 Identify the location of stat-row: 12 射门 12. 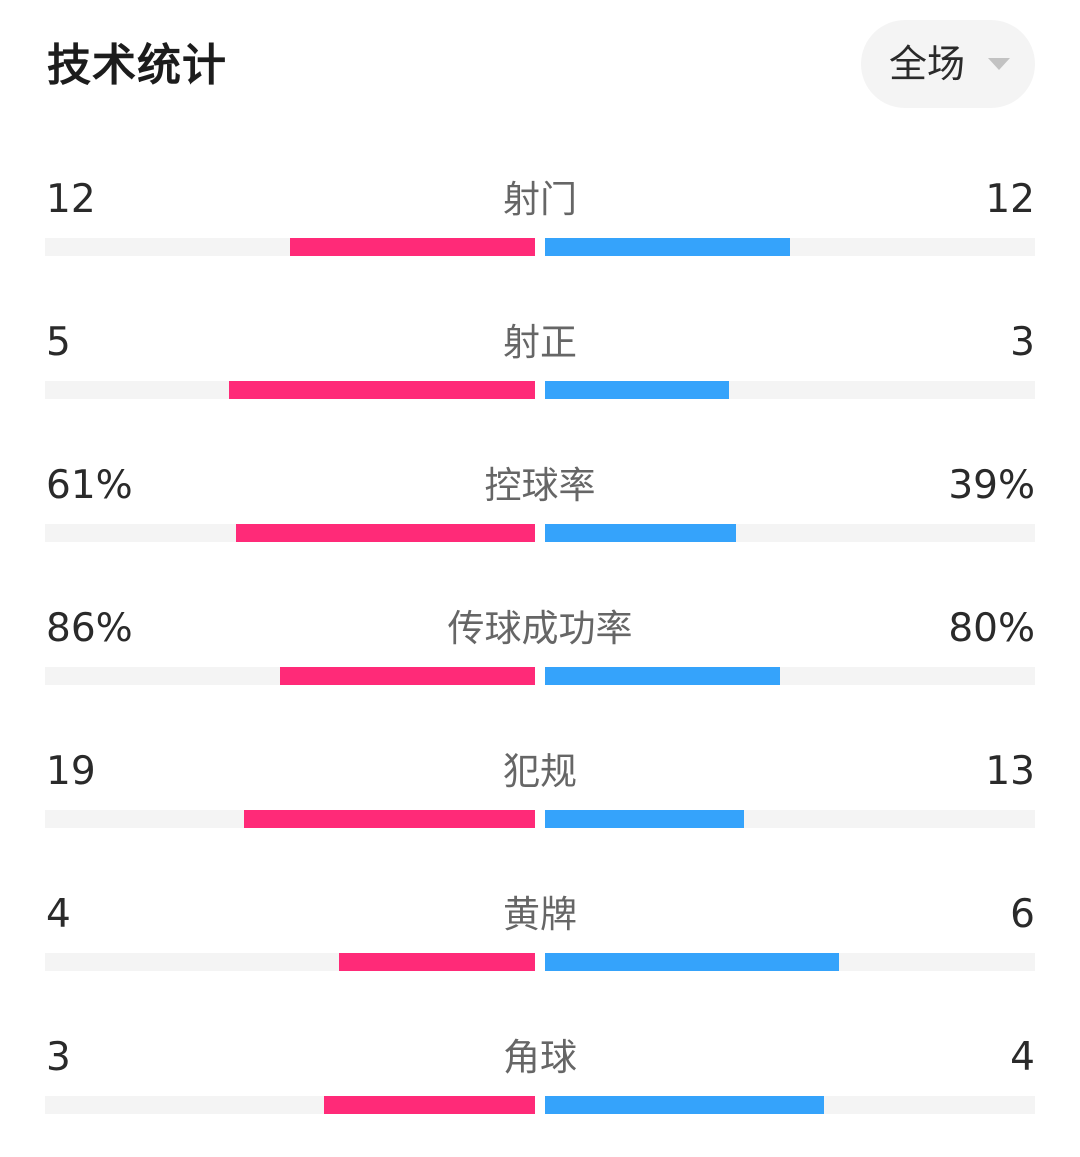
(540, 227).